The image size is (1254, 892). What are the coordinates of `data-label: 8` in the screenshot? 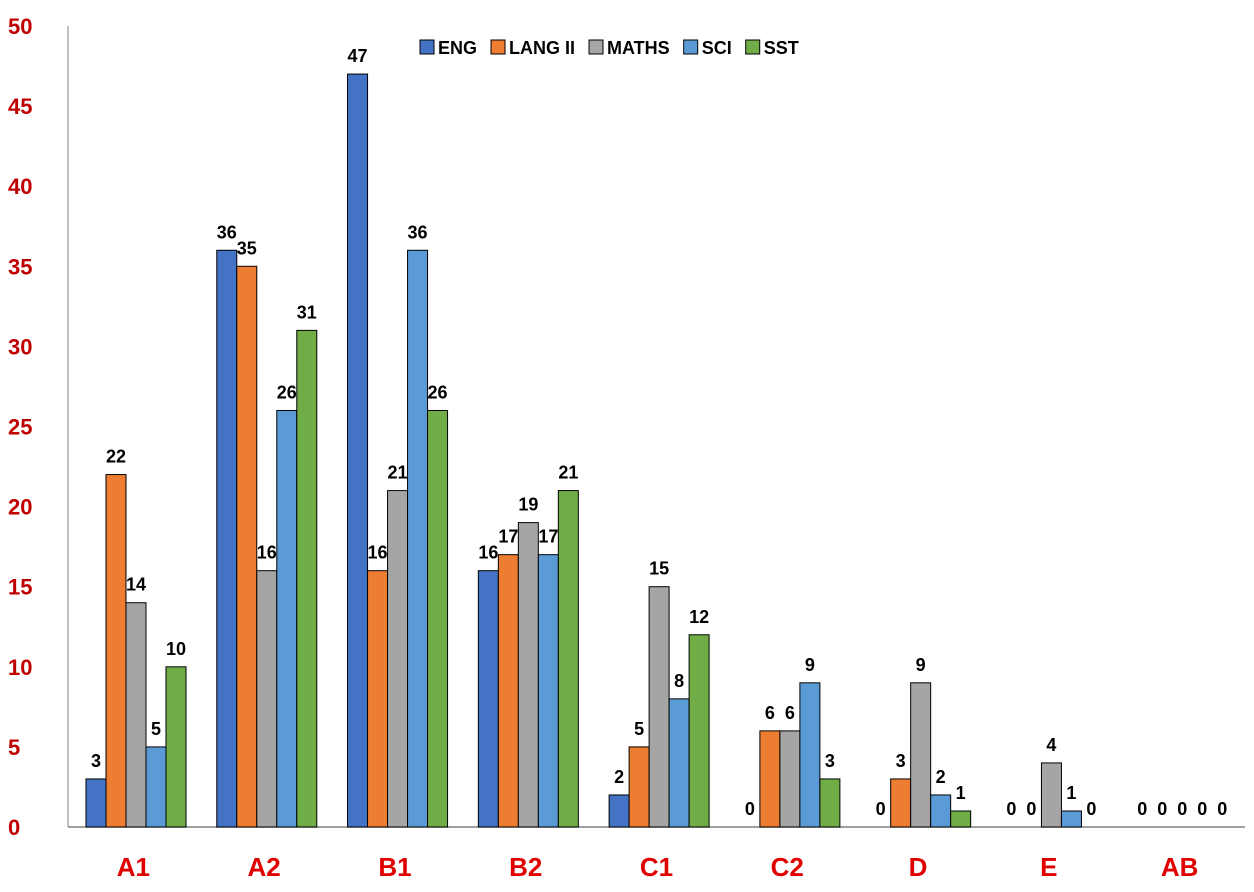 It's located at (679, 681).